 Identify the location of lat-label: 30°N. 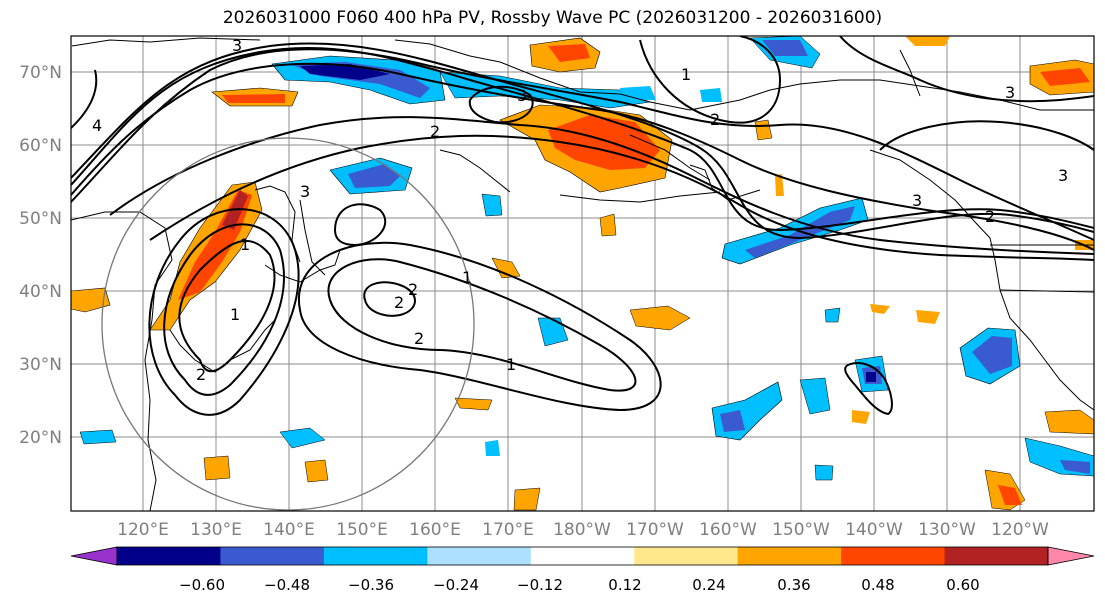
(40, 365).